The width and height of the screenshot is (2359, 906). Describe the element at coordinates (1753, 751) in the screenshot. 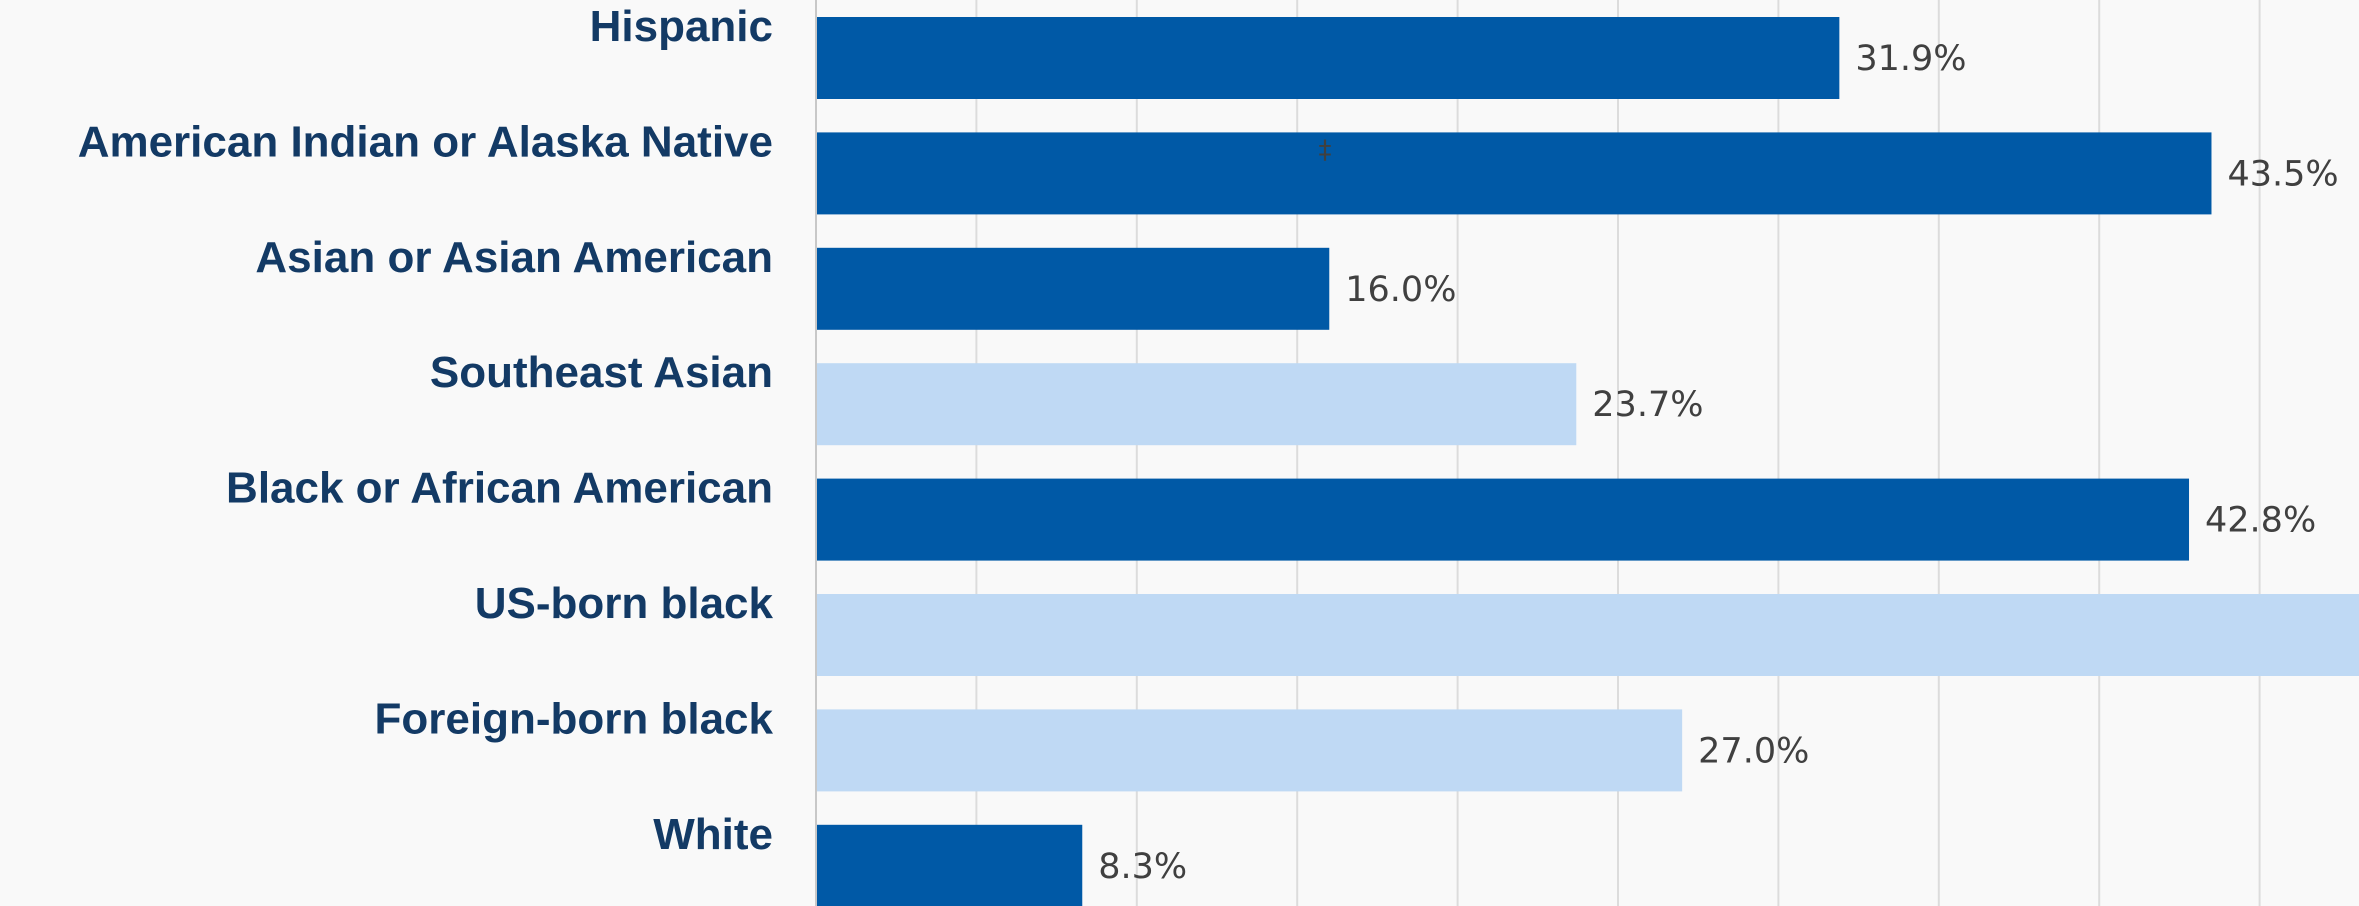

I see `value-label: 27.0%` at that location.